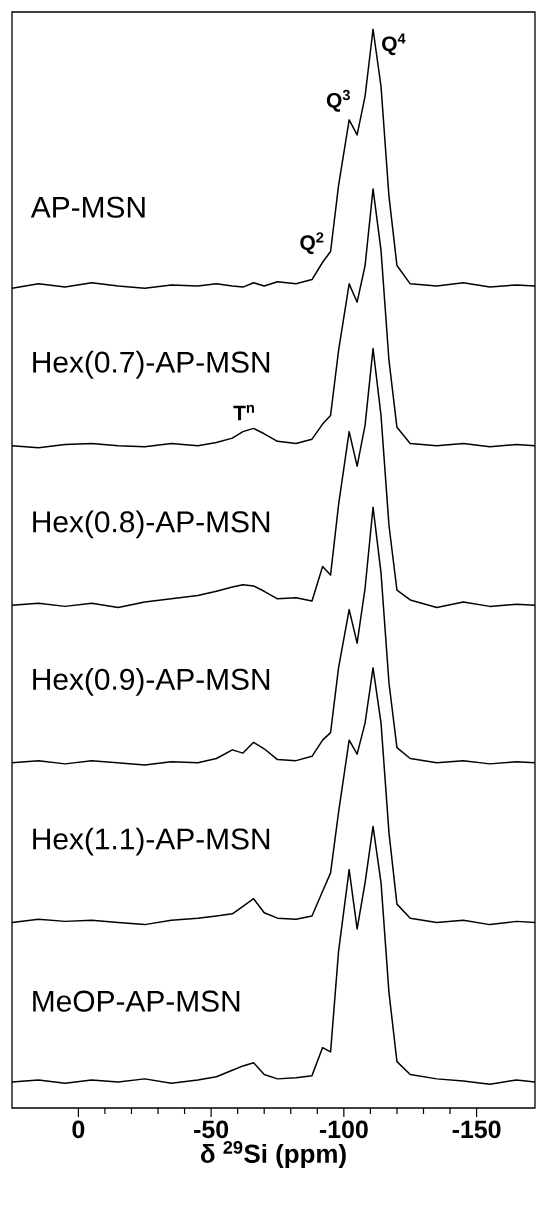 The image size is (536, 1207). What do you see at coordinates (151, 364) in the screenshot?
I see `series-label: Hex(0.7)-AP-MSN` at bounding box center [151, 364].